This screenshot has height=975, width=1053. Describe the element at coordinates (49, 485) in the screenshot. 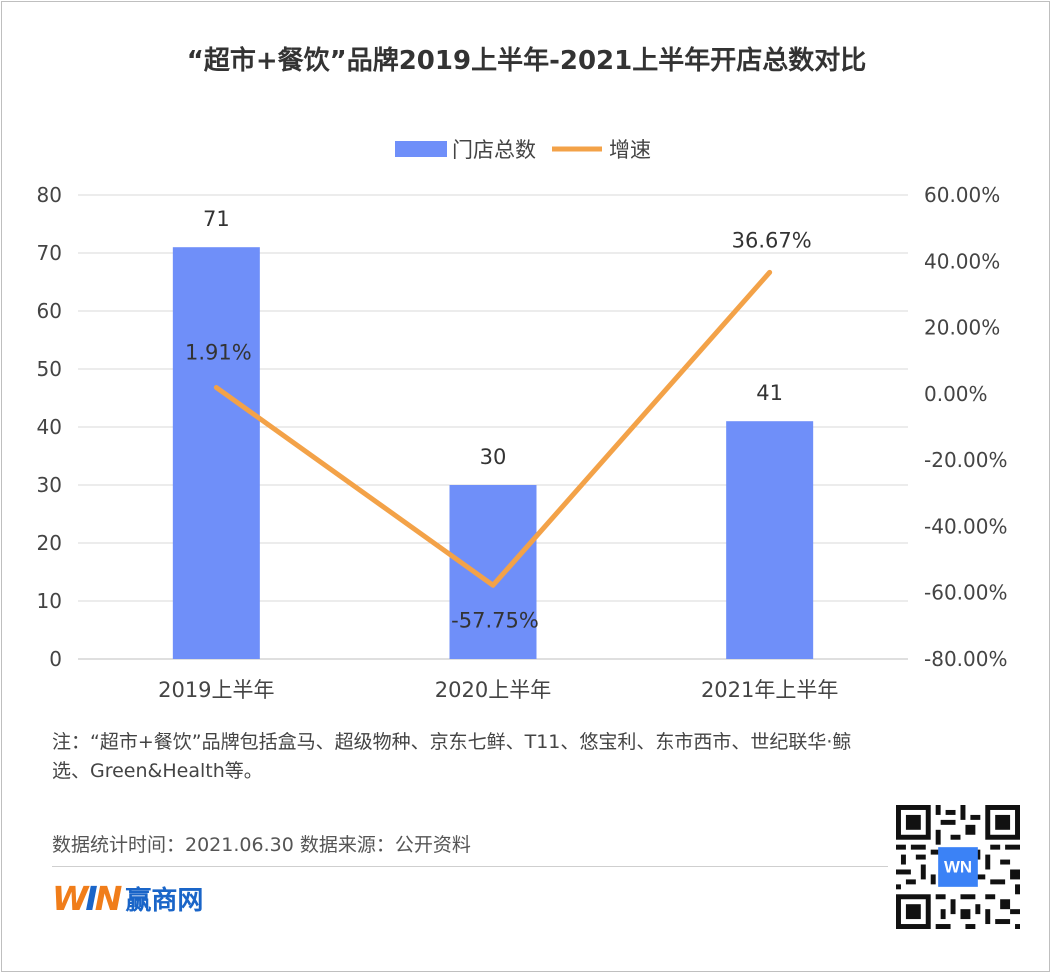

I see `left-tick-label: 30` at that location.